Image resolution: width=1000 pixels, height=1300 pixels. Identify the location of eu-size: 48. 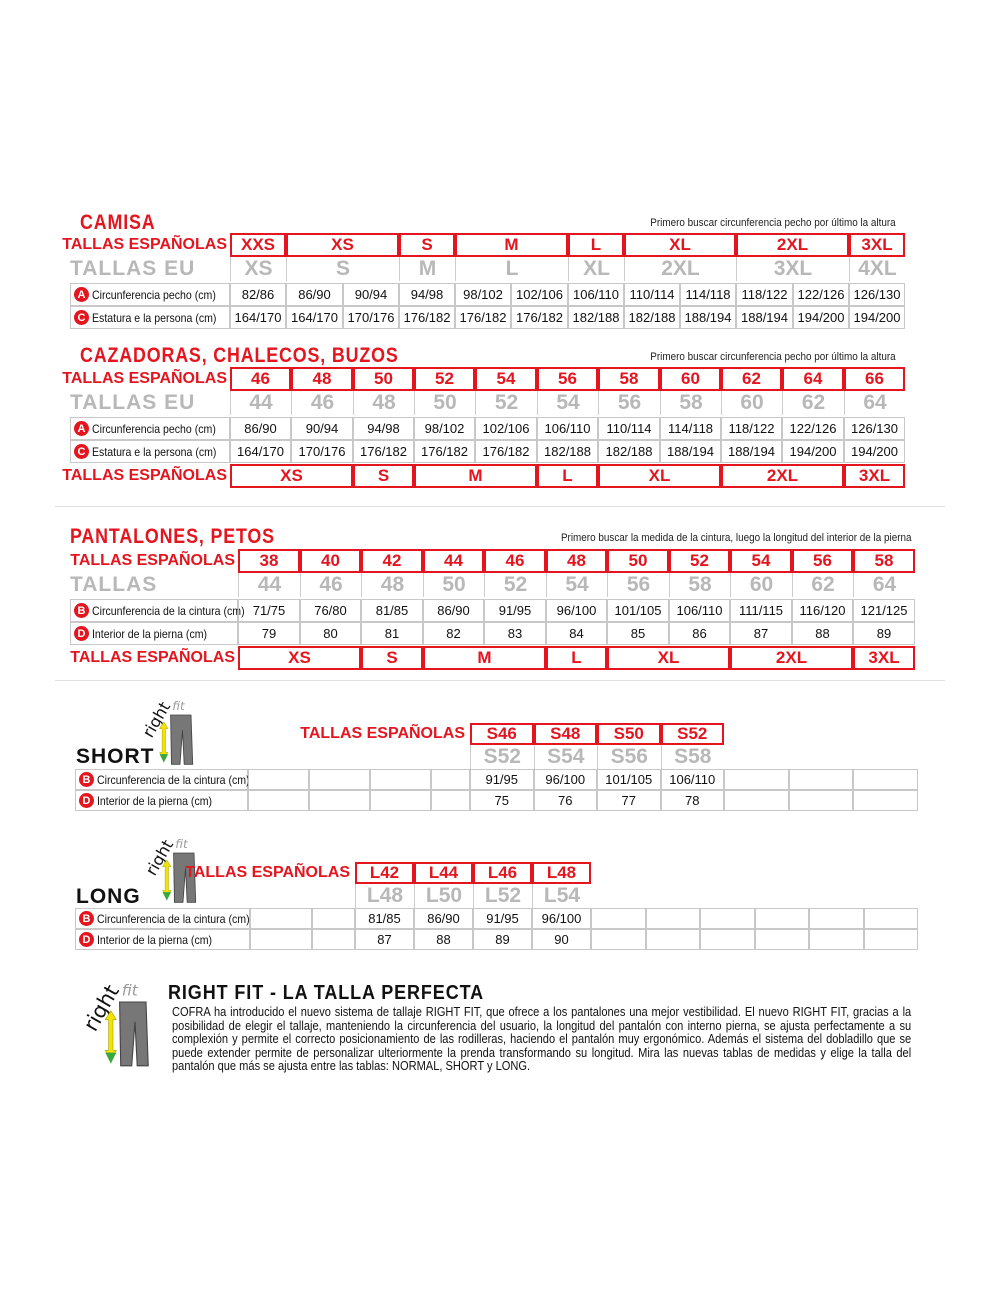
(392, 585).